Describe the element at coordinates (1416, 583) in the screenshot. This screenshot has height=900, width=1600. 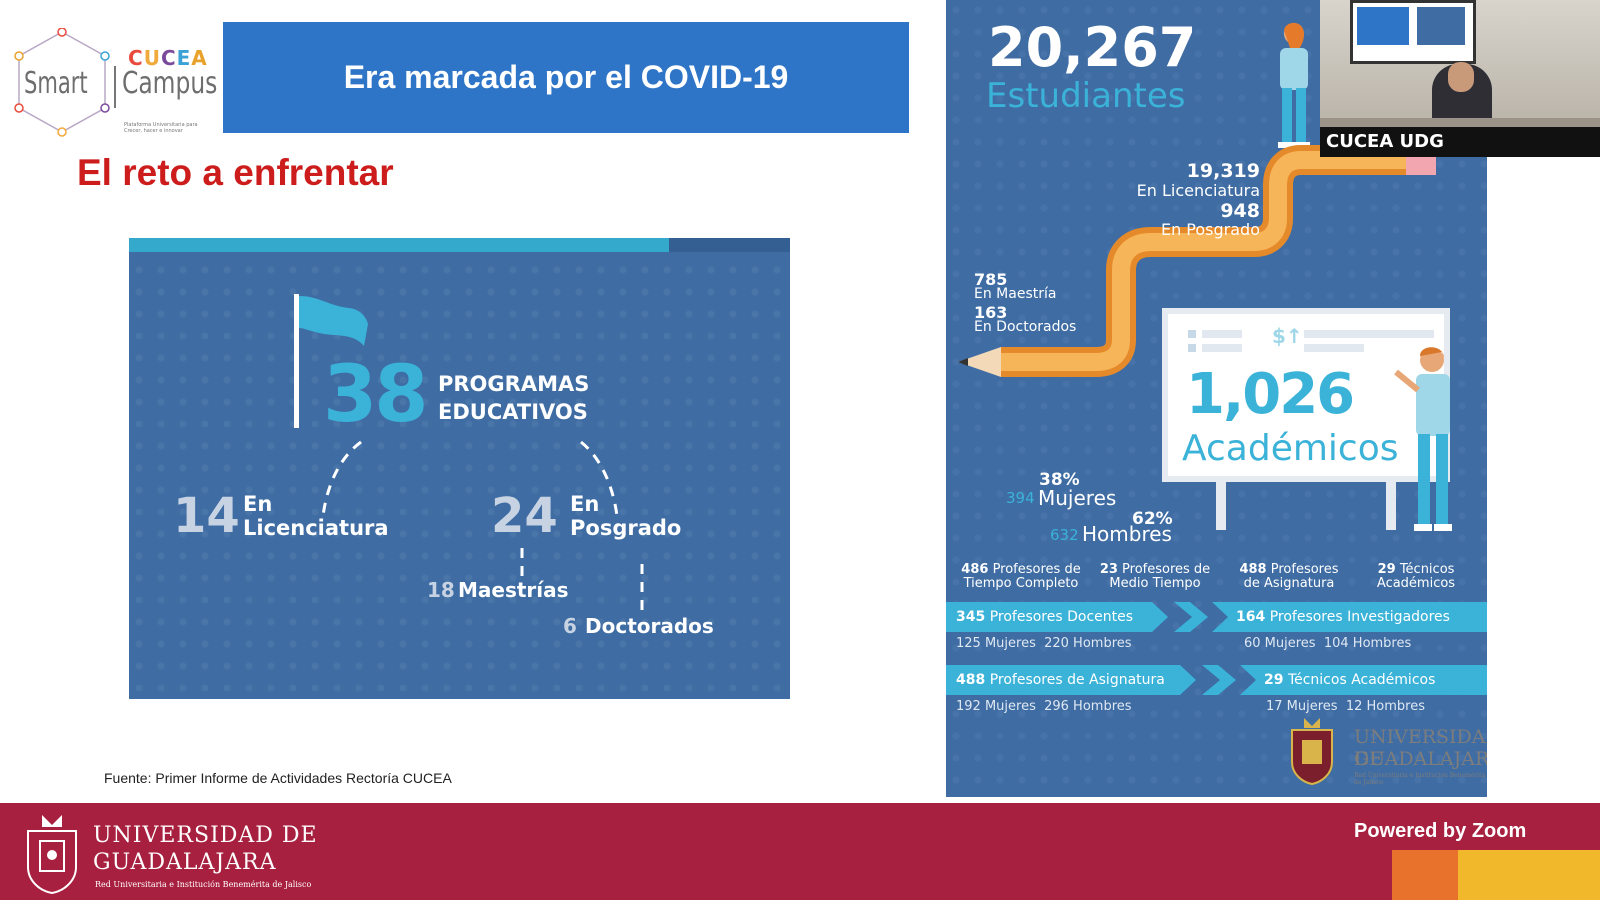
I see `category-line2: Académicos` at that location.